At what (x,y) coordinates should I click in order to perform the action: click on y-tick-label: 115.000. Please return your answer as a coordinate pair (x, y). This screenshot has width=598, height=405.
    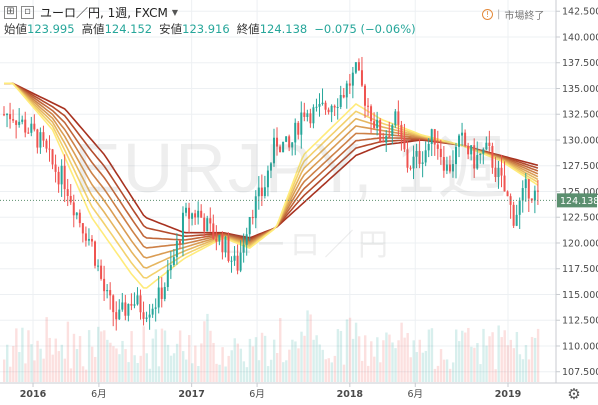
    Looking at the image, I should click on (580, 295).